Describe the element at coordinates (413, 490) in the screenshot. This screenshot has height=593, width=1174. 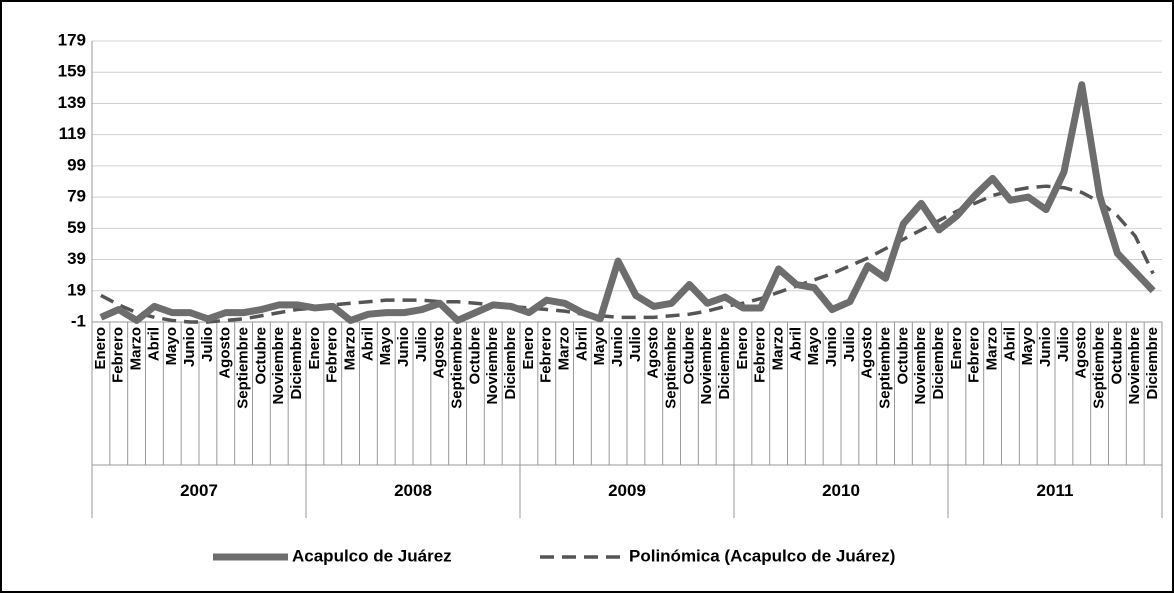
I see `year-label: 2008` at that location.